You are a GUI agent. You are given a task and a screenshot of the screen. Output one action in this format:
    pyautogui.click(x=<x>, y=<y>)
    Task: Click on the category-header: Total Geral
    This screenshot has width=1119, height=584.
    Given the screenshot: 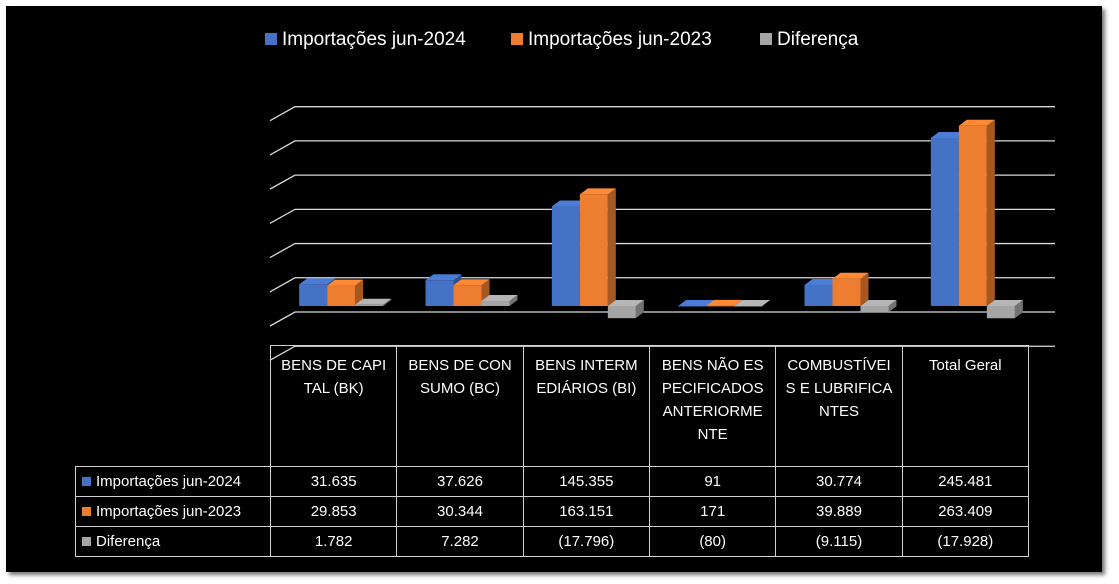 What is the action you would take?
    pyautogui.click(x=965, y=406)
    